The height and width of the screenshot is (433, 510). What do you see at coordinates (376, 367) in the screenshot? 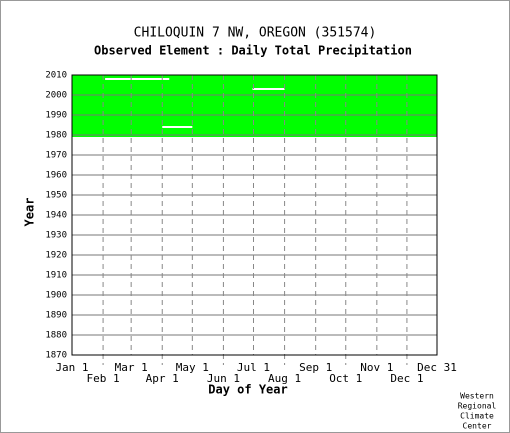
I see `x-tick-label: Nov 1` at bounding box center [376, 367].